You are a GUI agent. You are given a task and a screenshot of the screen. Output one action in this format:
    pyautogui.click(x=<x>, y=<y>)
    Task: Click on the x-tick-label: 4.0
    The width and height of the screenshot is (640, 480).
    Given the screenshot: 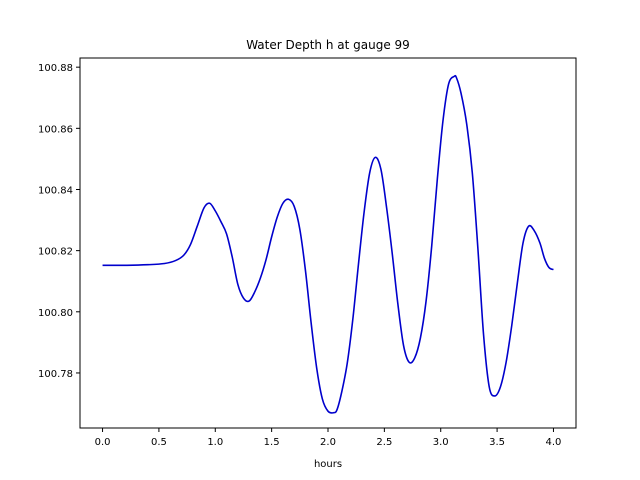 What is the action you would take?
    pyautogui.click(x=554, y=442)
    